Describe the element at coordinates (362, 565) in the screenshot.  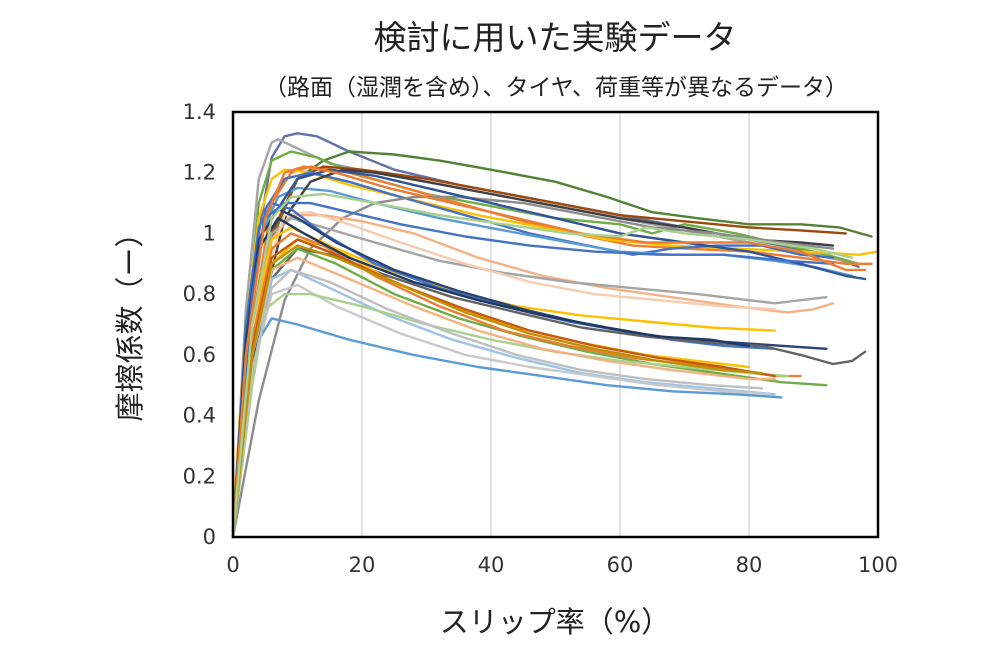
I see `x-tick-label: 20` at that location.